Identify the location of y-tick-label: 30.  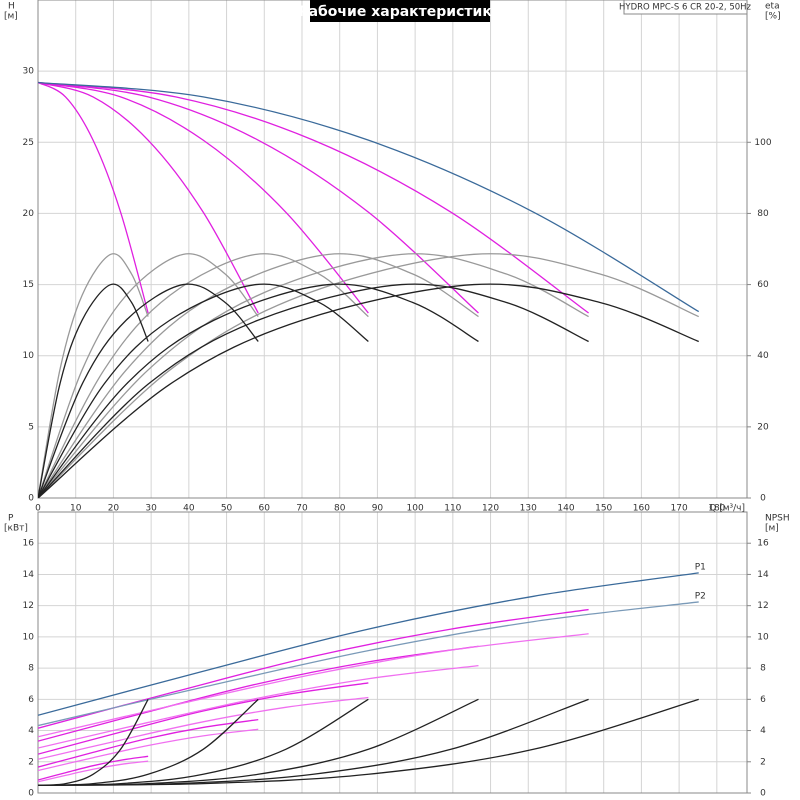
(29, 72).